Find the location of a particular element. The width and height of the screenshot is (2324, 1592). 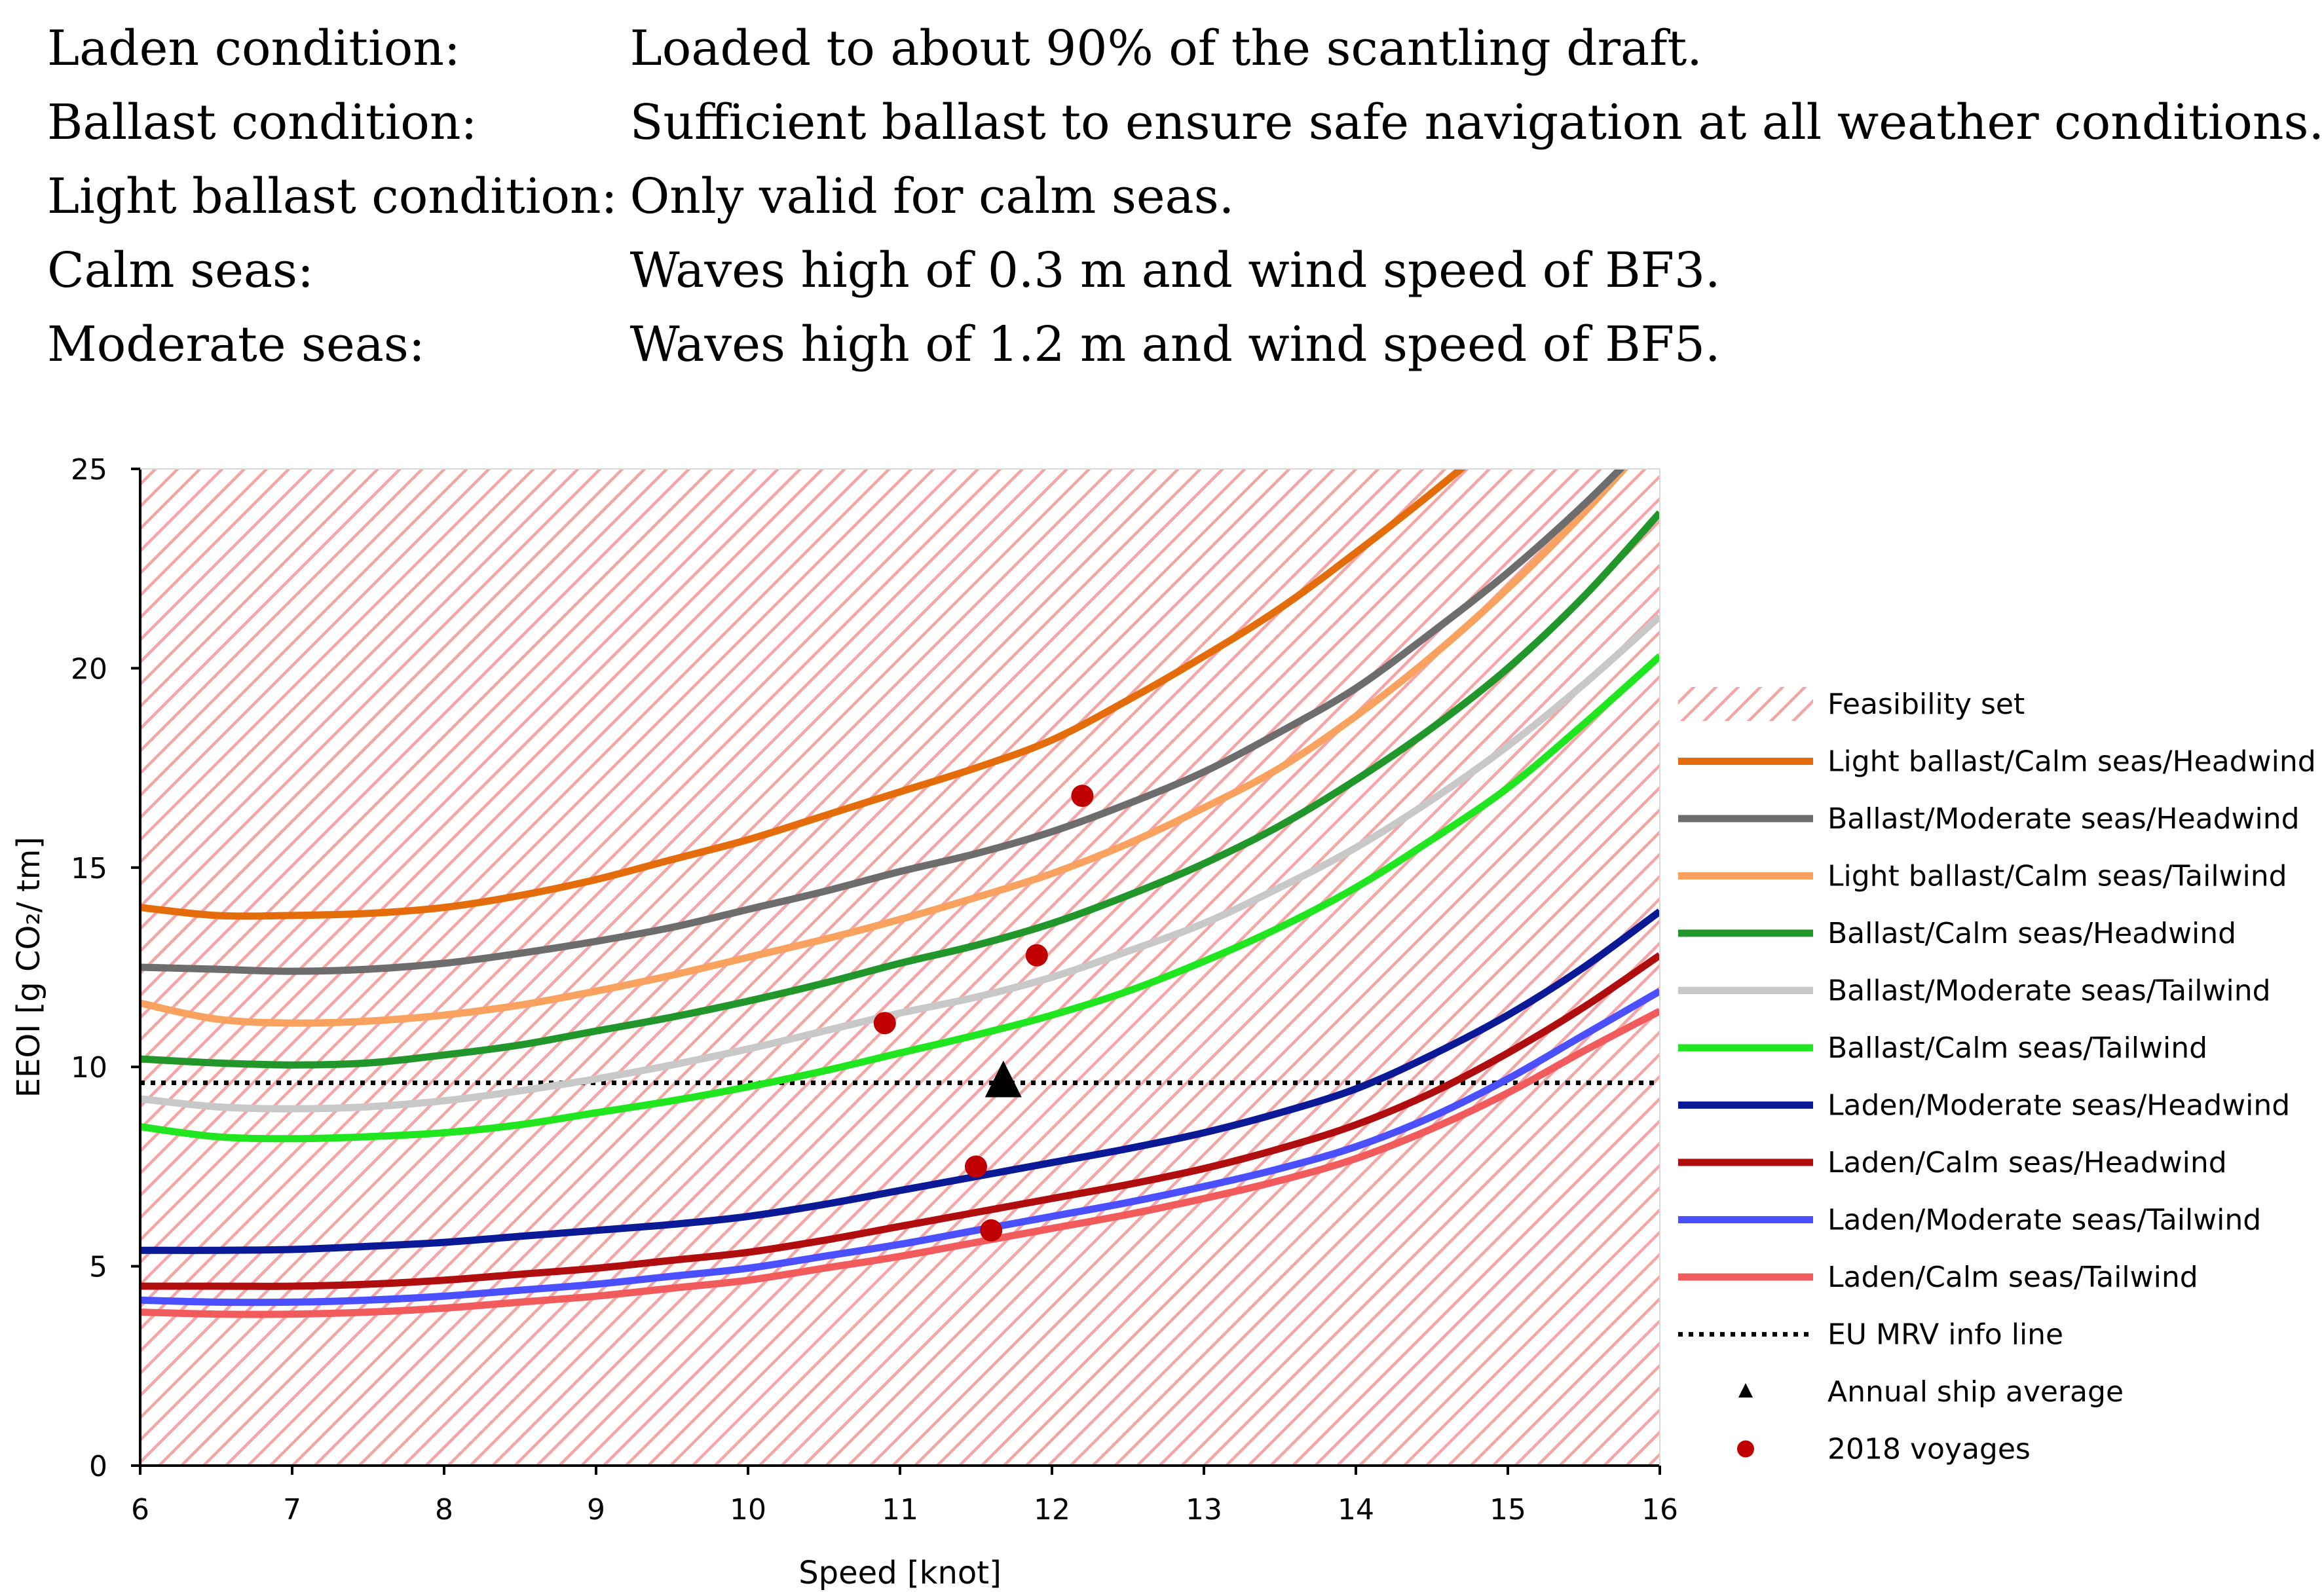

legend-label-series: Light ballast/Calm seas/Headwind is located at coordinates (2071, 762).